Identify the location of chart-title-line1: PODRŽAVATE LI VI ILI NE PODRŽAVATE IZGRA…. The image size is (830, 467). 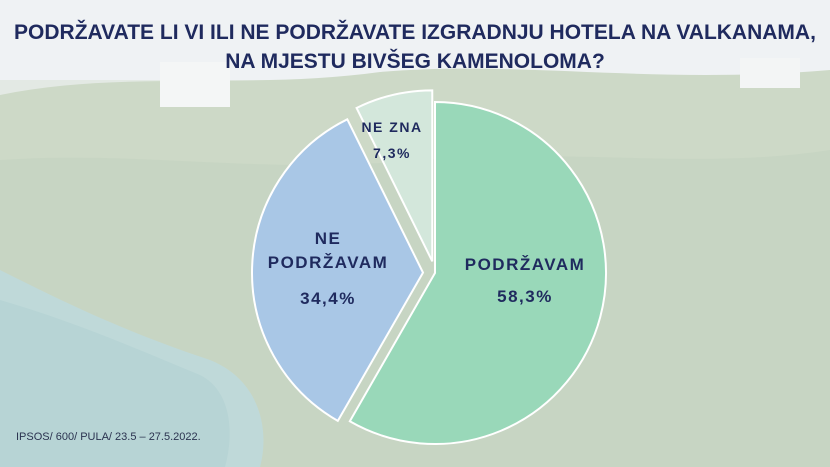
(415, 32).